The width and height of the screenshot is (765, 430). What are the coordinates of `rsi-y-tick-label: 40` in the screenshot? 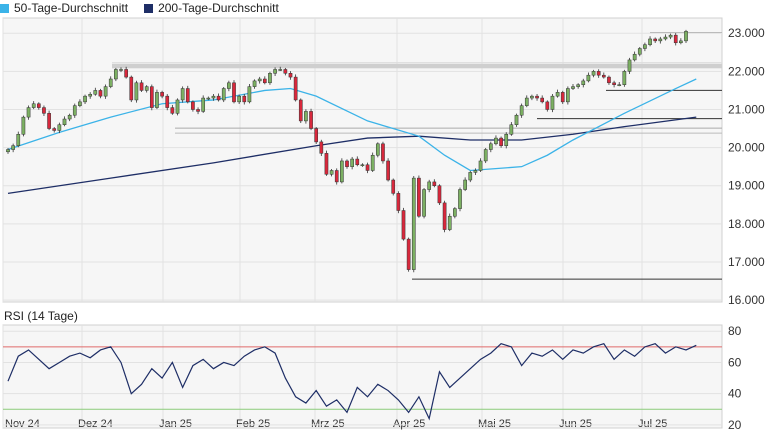 It's located at (735, 394).